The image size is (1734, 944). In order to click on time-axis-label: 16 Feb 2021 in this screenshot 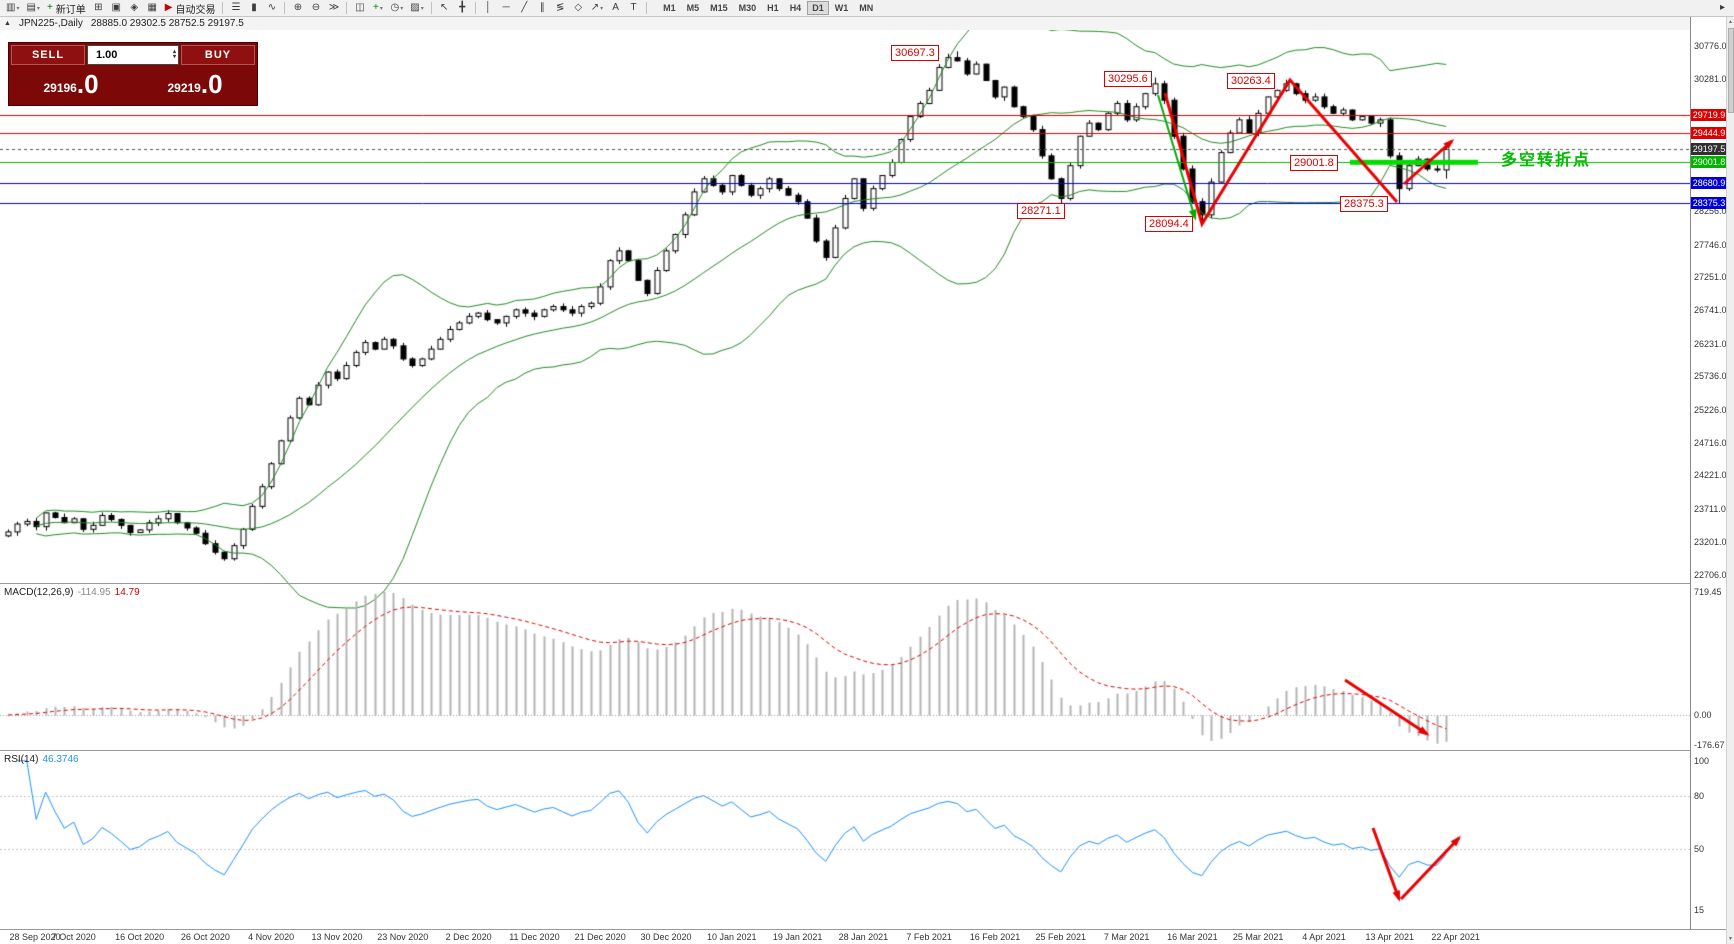, I will do `click(995, 937)`.